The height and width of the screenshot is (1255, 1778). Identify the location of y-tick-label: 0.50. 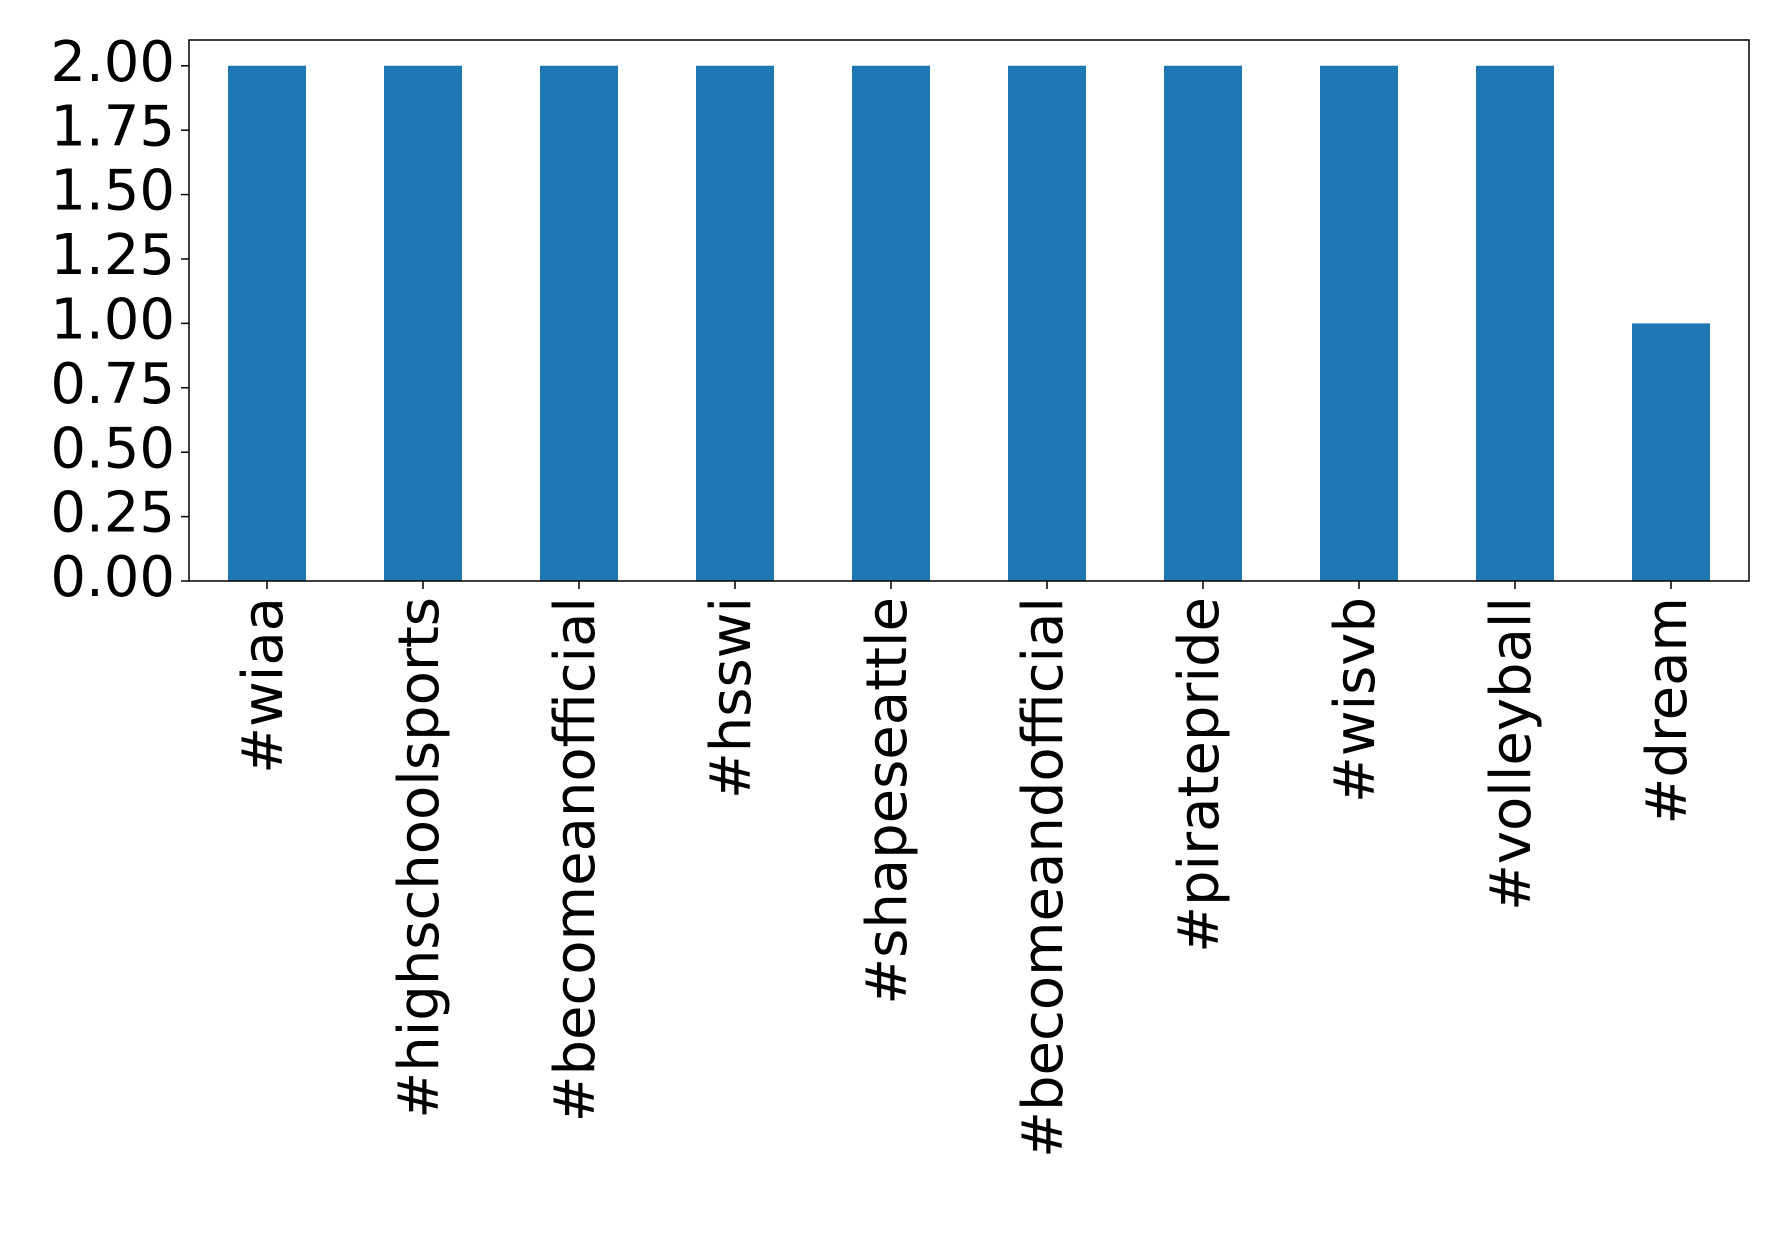
(112, 448).